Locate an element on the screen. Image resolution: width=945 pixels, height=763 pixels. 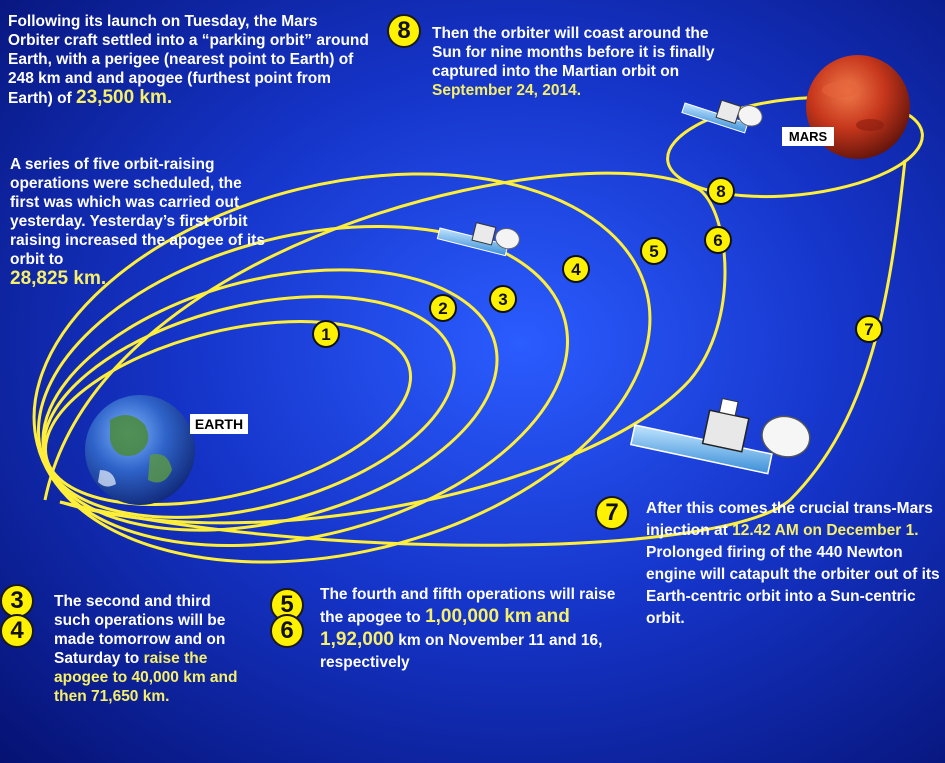
marker-3-text: 3 is located at coordinates (502, 299).